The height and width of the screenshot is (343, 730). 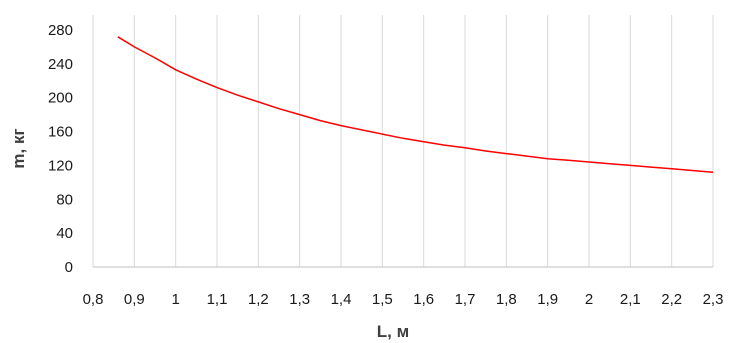 What do you see at coordinates (341, 299) in the screenshot?
I see `x-tick-label: 1,4` at bounding box center [341, 299].